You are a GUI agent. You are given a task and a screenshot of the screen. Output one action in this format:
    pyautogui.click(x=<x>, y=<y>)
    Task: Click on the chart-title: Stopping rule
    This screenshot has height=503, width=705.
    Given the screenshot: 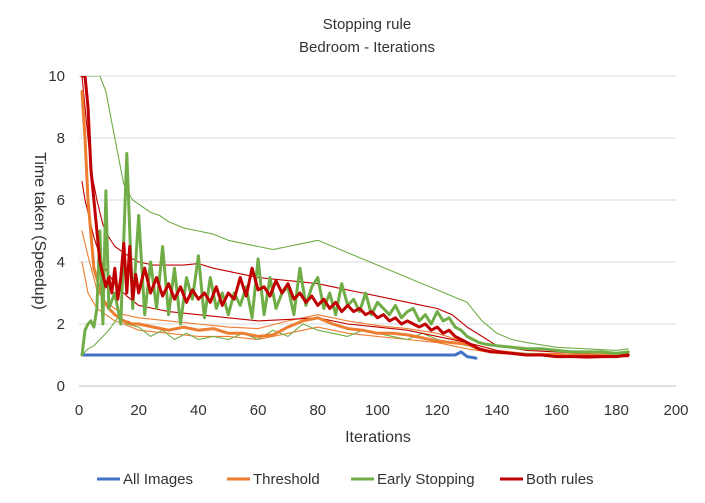 What is the action you would take?
    pyautogui.click(x=367, y=24)
    